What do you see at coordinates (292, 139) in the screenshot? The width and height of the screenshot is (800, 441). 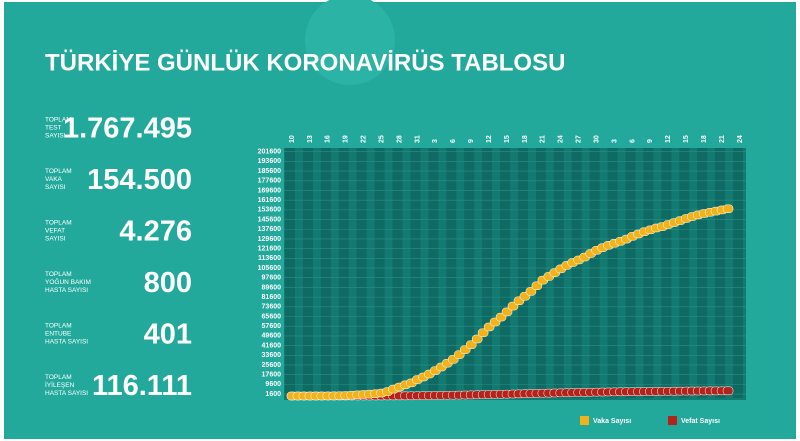 I see `x-tick-label: 10` at bounding box center [292, 139].